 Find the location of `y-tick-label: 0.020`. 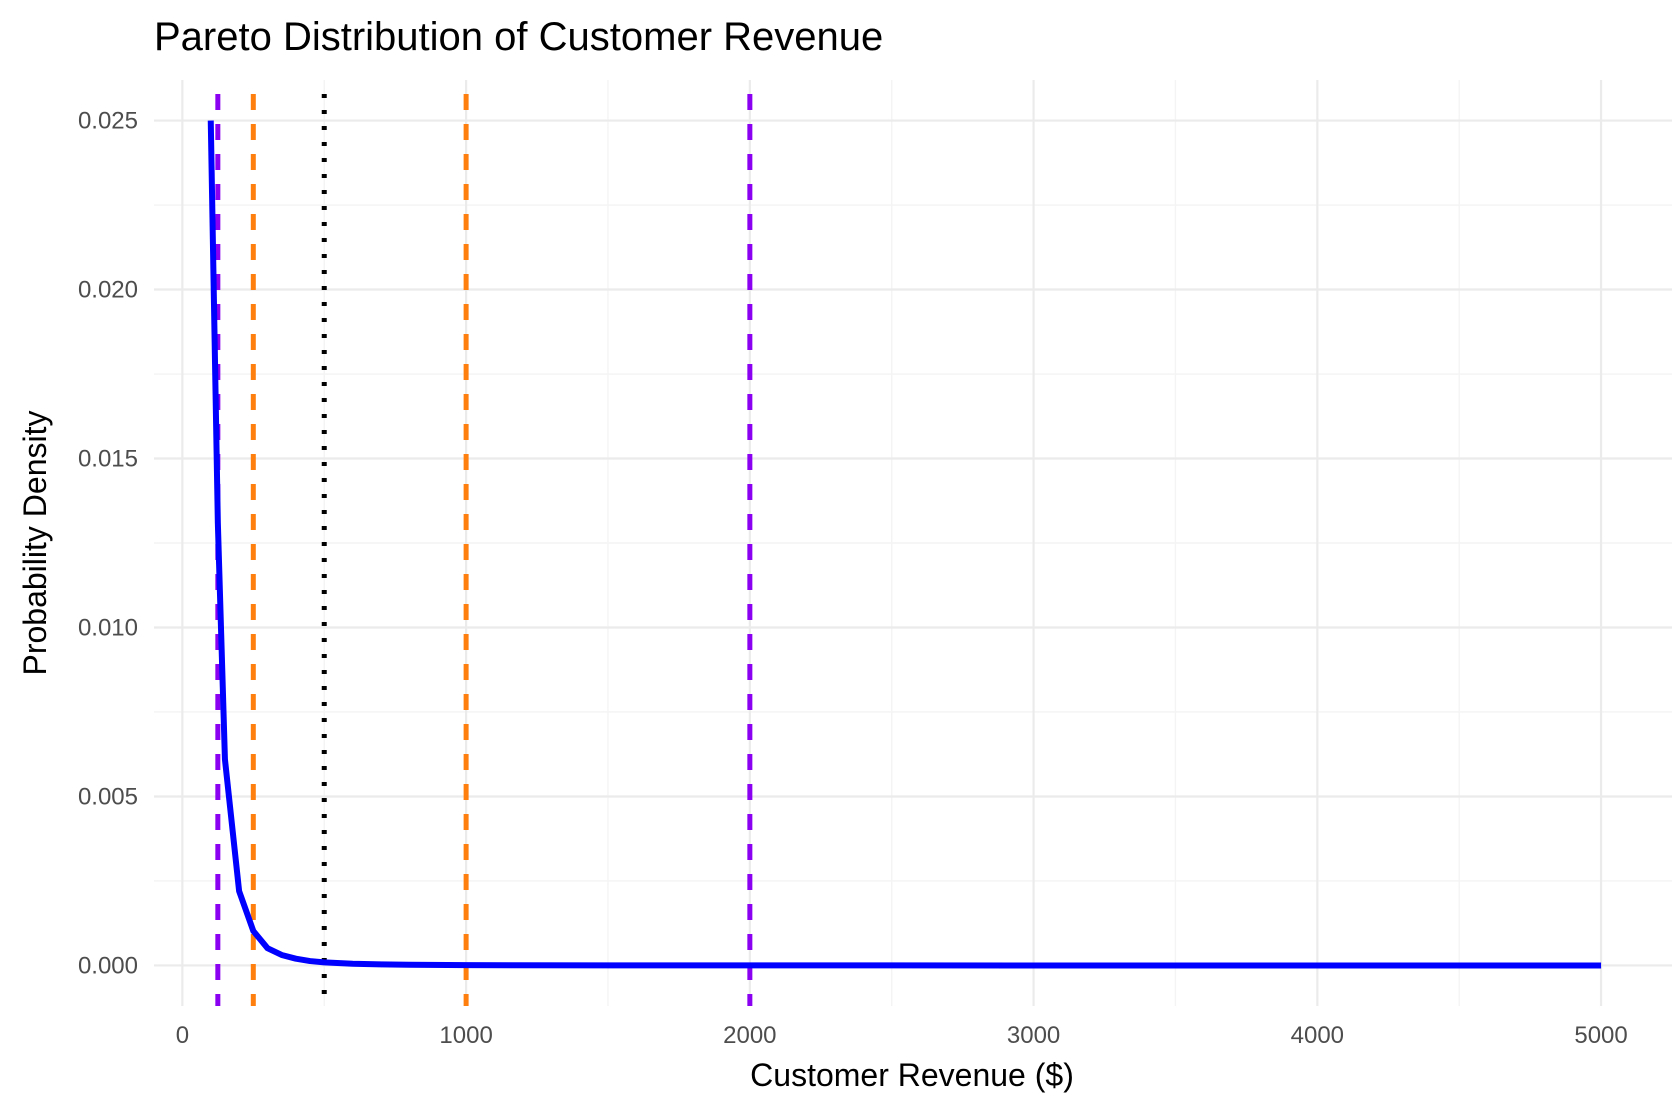

y-tick-label: 0.020 is located at coordinates (108, 290).